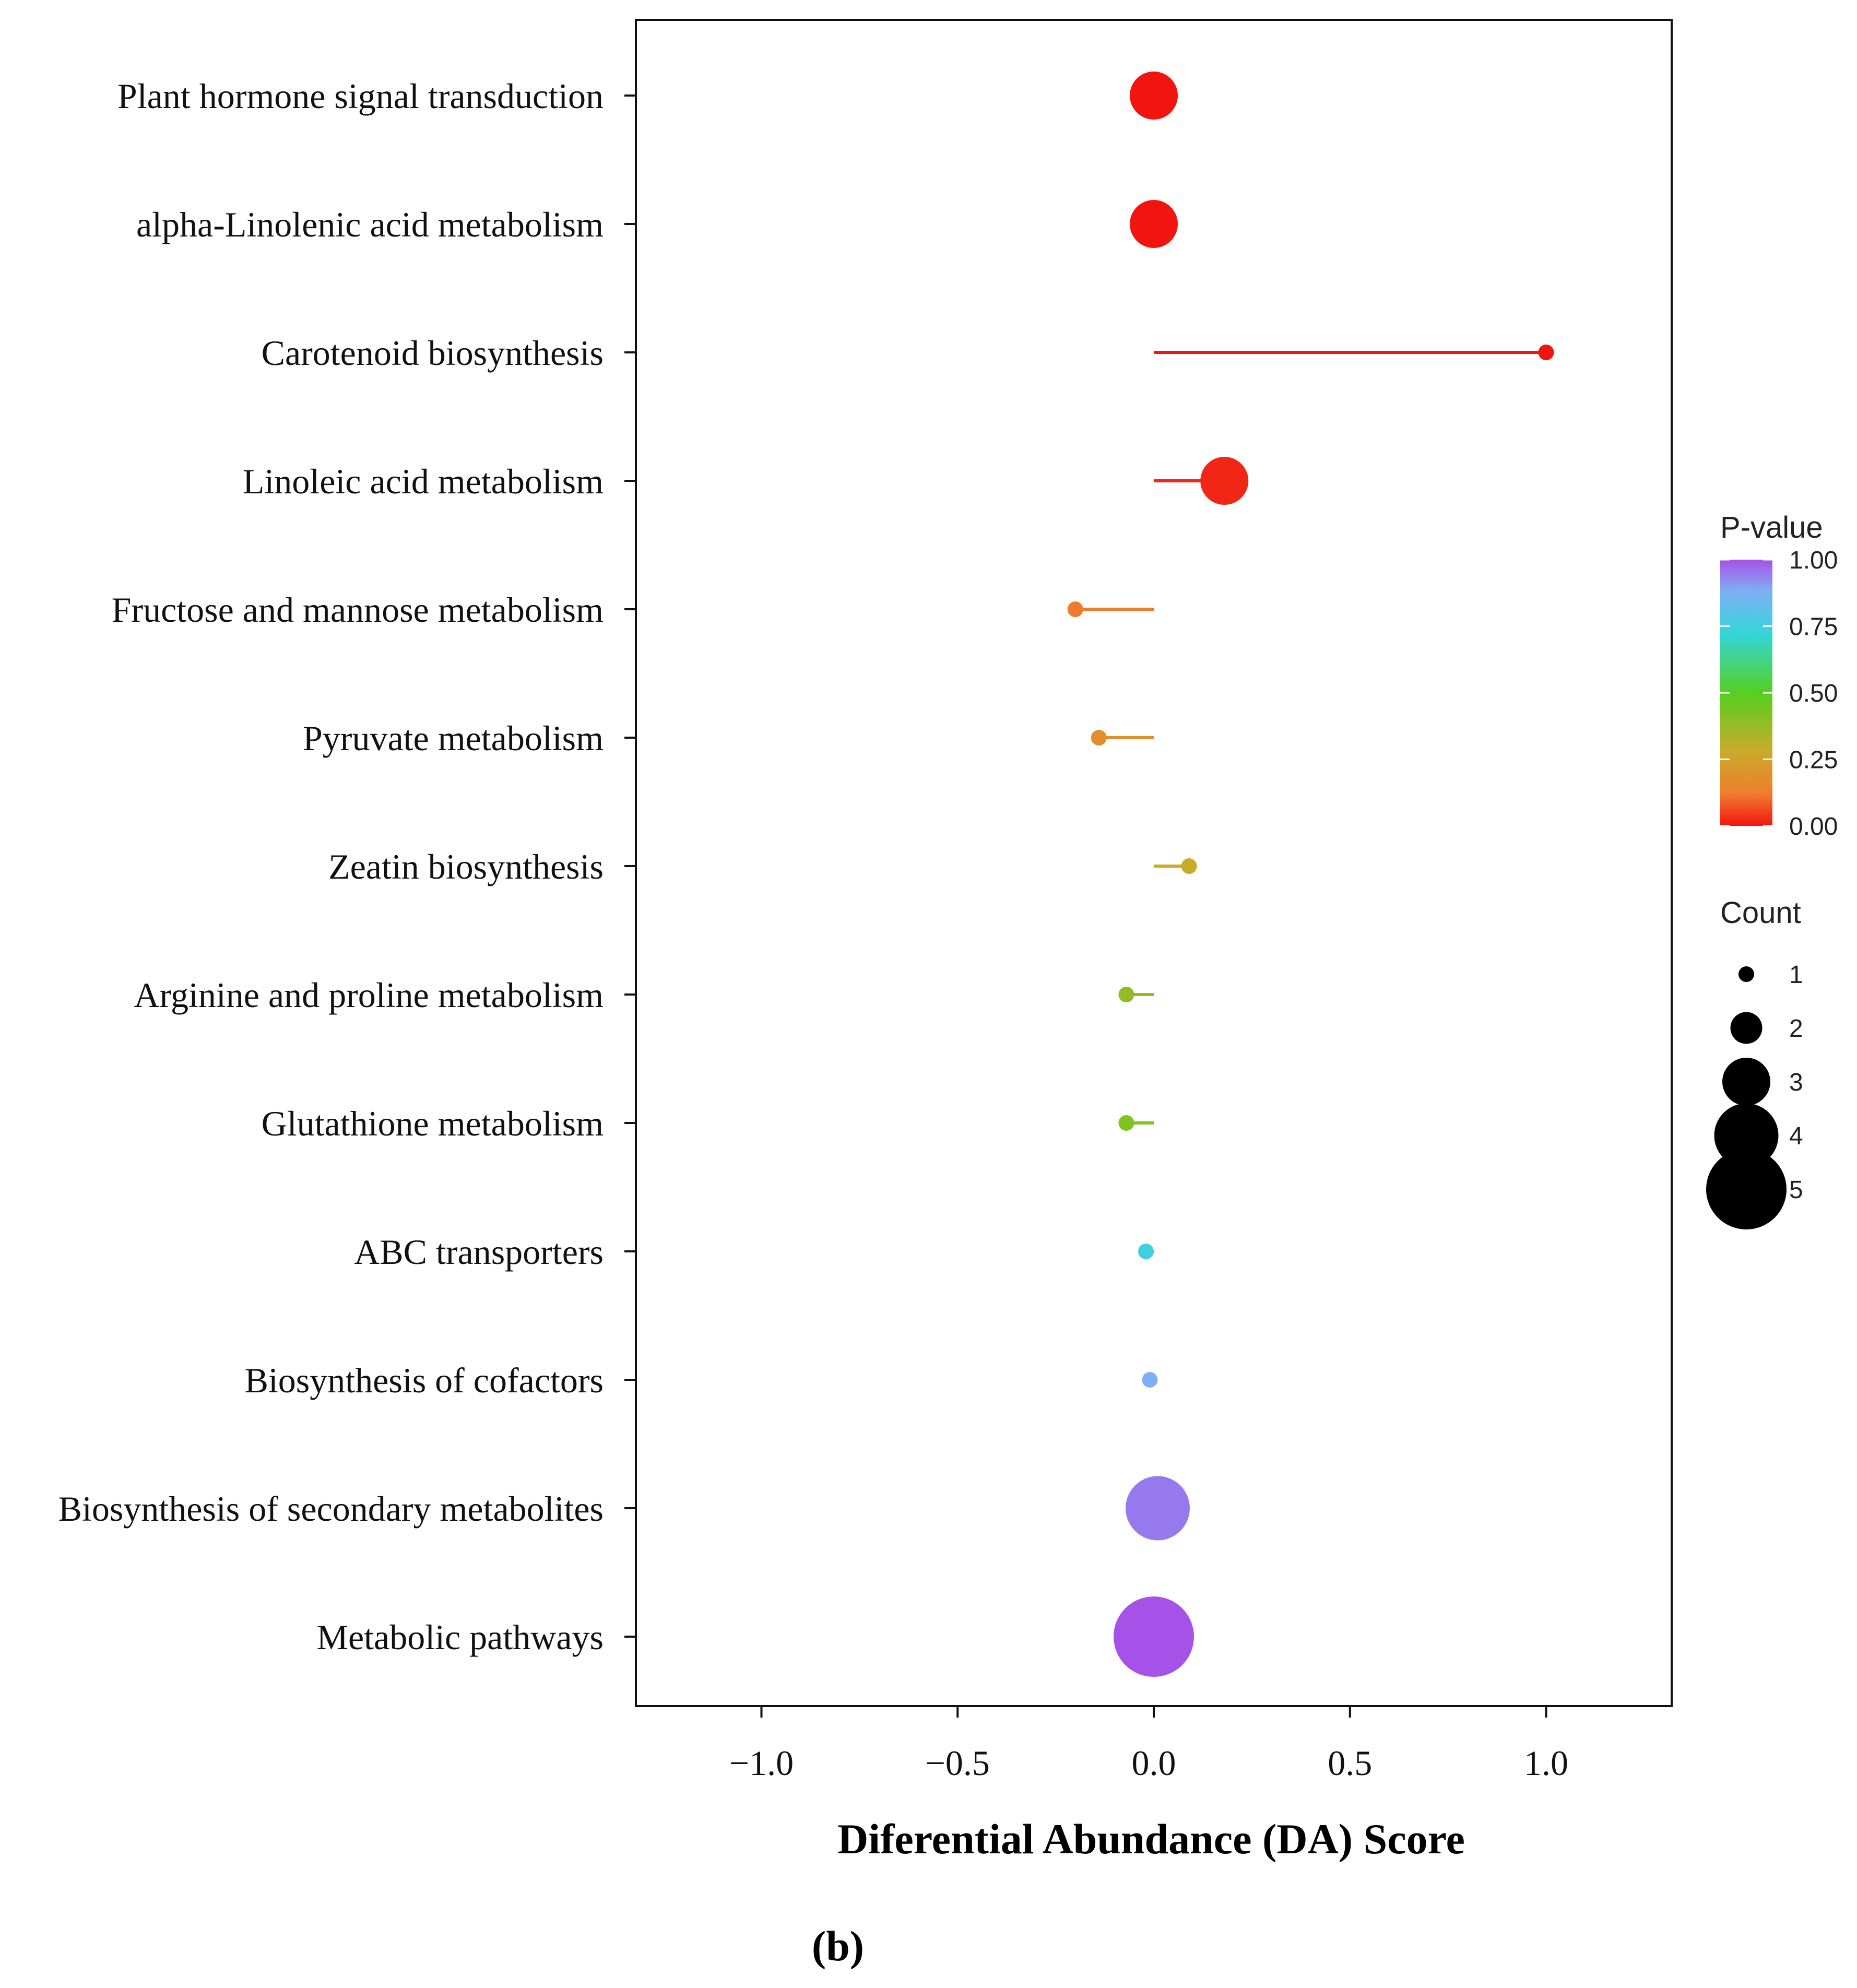 The width and height of the screenshot is (1857, 1988). What do you see at coordinates (453, 738) in the screenshot?
I see `y-tick-label: Pyruvate metabolism` at bounding box center [453, 738].